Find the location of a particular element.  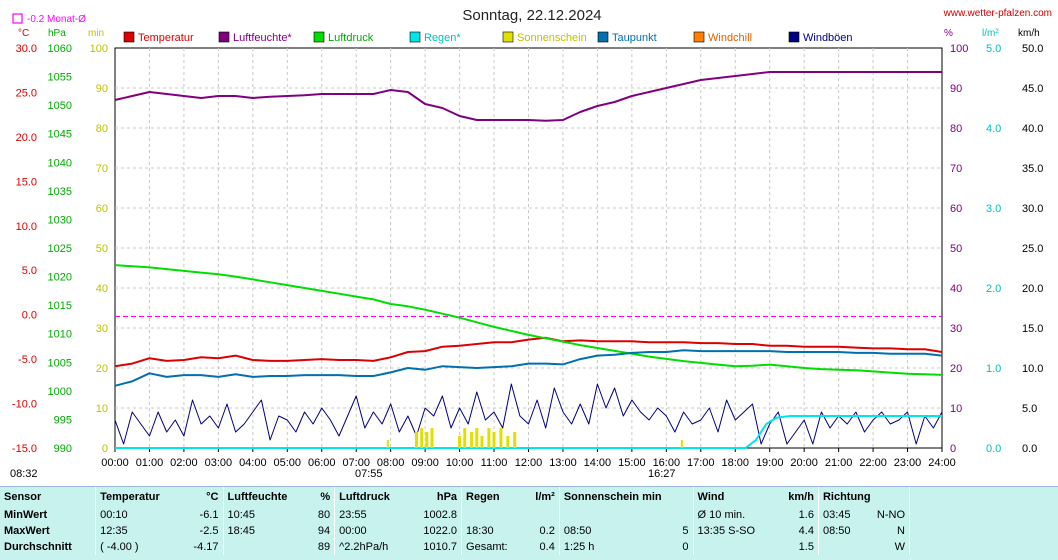

series-line-luftfeuchte is located at coordinates (528, 96).